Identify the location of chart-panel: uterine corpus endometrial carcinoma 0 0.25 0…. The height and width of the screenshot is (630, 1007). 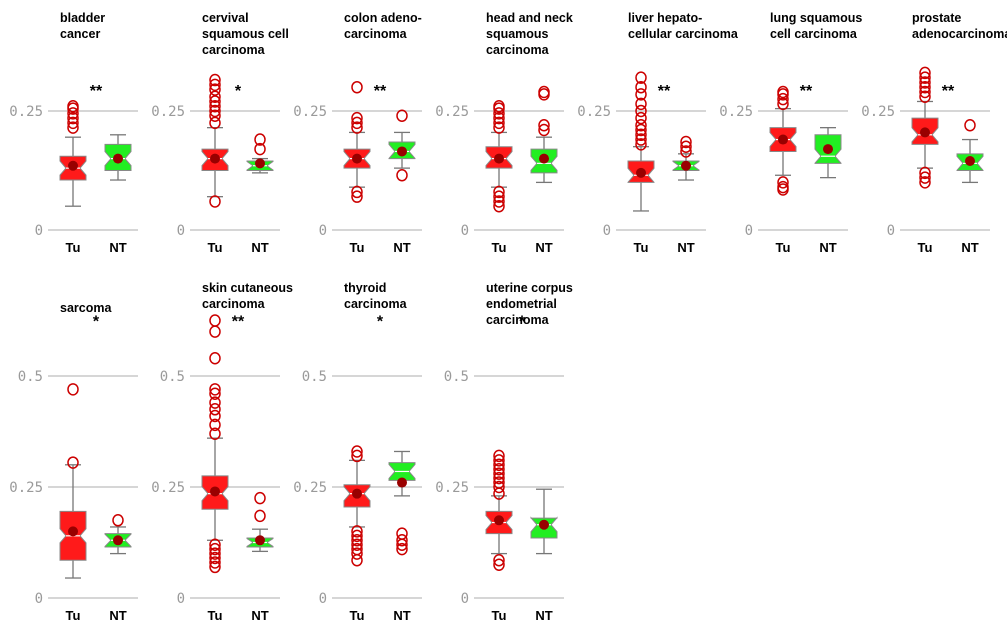
(504, 452).